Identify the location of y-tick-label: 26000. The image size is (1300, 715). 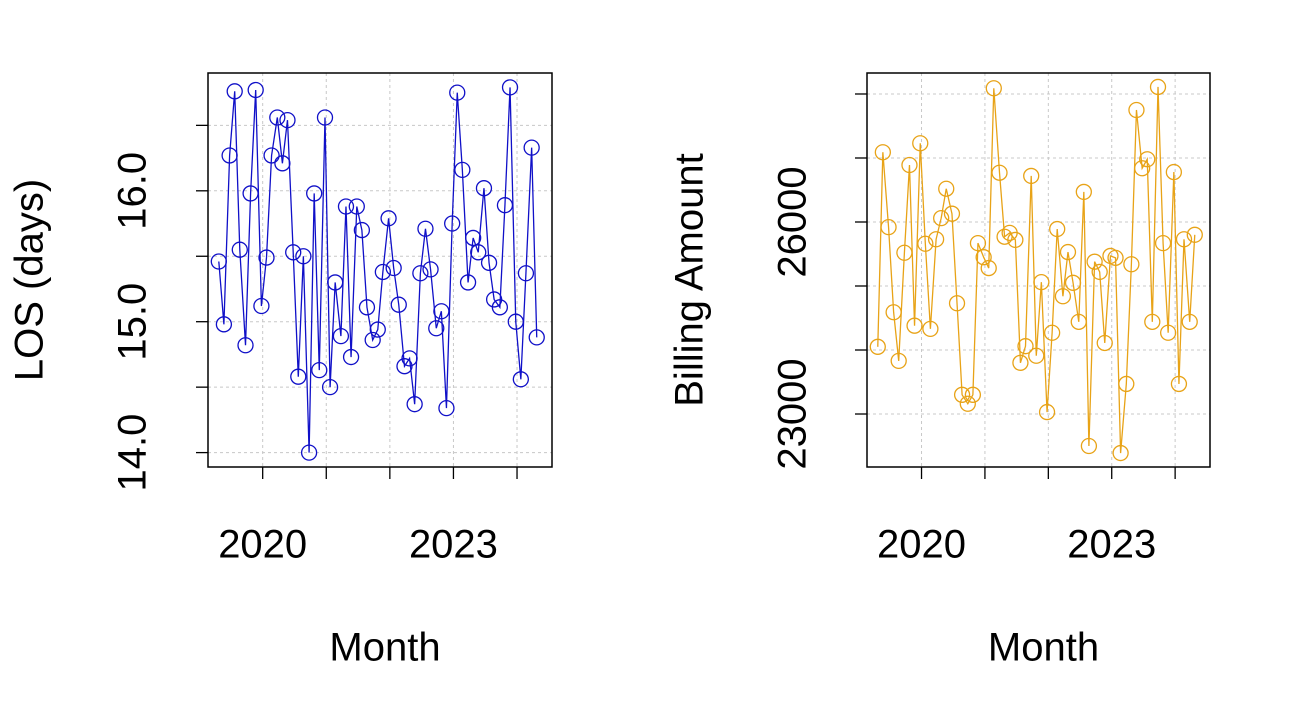
(793, 221).